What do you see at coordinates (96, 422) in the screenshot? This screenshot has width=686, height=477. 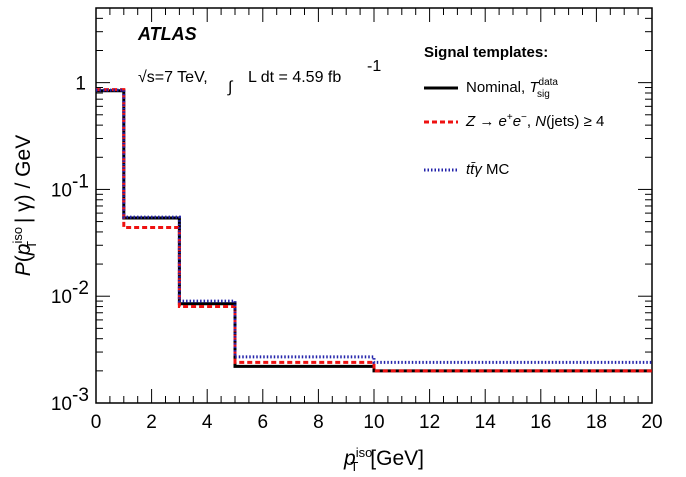 I see `x-tick-label: 0` at bounding box center [96, 422].